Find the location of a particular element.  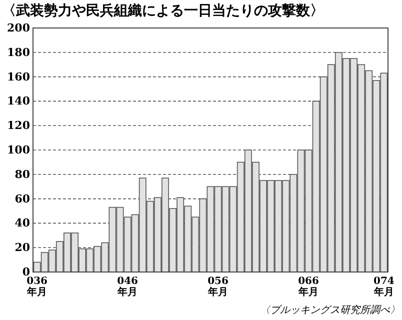

x-tick-label: 066 年月 is located at coordinates (309, 287).